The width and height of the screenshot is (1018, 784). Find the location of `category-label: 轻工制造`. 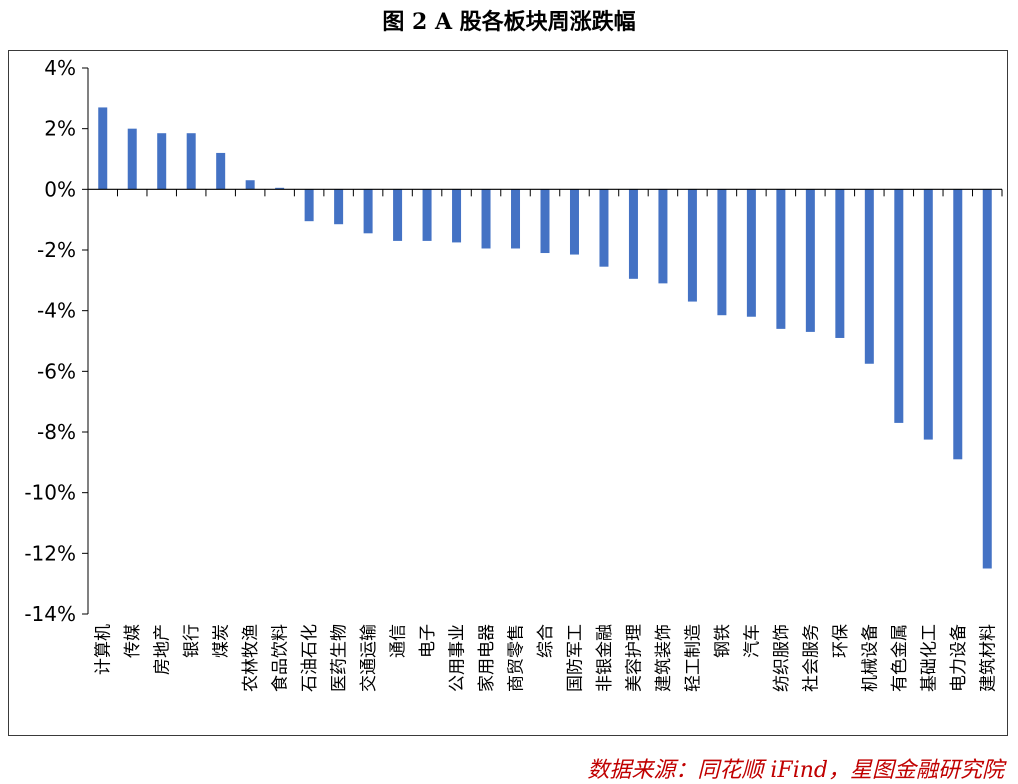

category-label: 轻工制造 is located at coordinates (693, 658).